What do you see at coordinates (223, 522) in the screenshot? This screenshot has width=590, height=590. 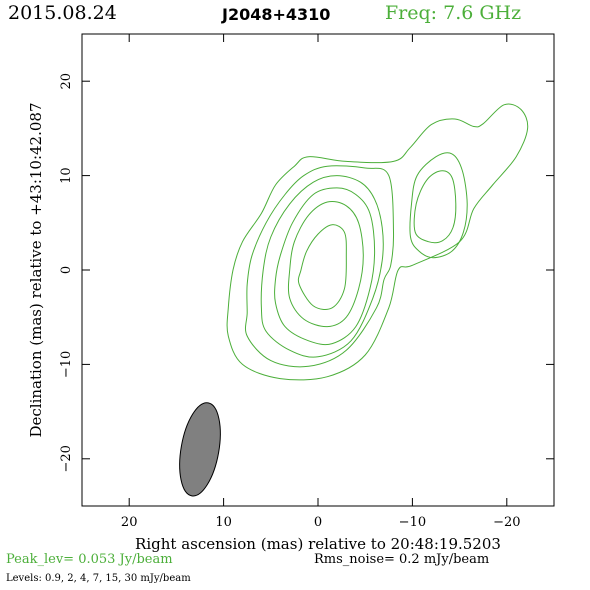 I see `x-tick-label: 10` at bounding box center [223, 522].